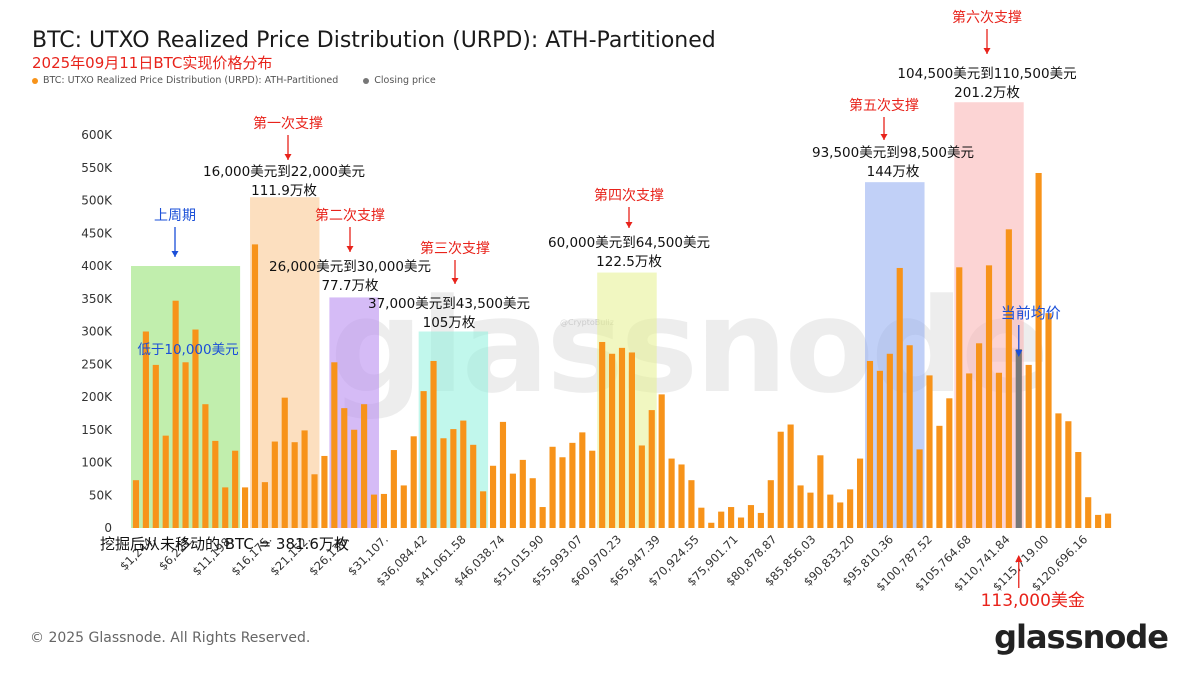  What do you see at coordinates (97, 135) in the screenshot?
I see `y-tick-label: 600K` at bounding box center [97, 135].